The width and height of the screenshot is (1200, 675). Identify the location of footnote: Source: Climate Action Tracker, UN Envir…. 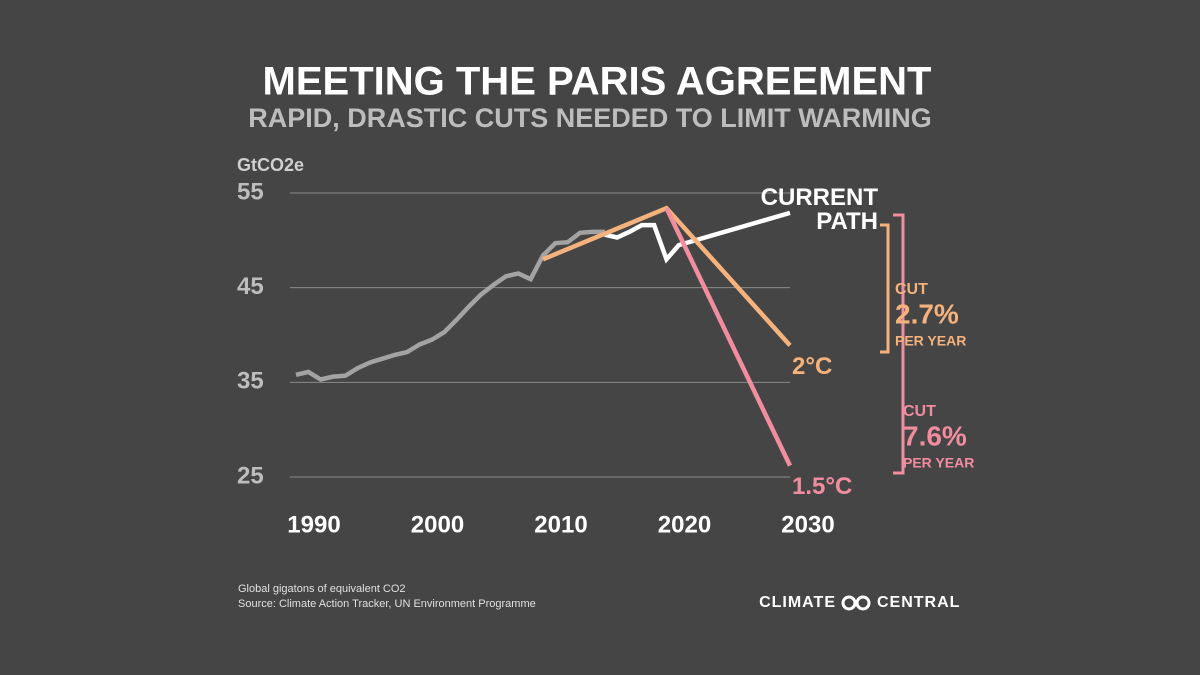
(387, 604).